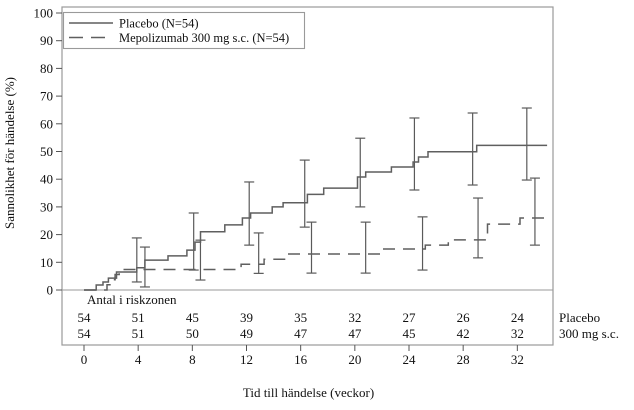  I want to click on y-tick-label: 10, so click(46, 262).